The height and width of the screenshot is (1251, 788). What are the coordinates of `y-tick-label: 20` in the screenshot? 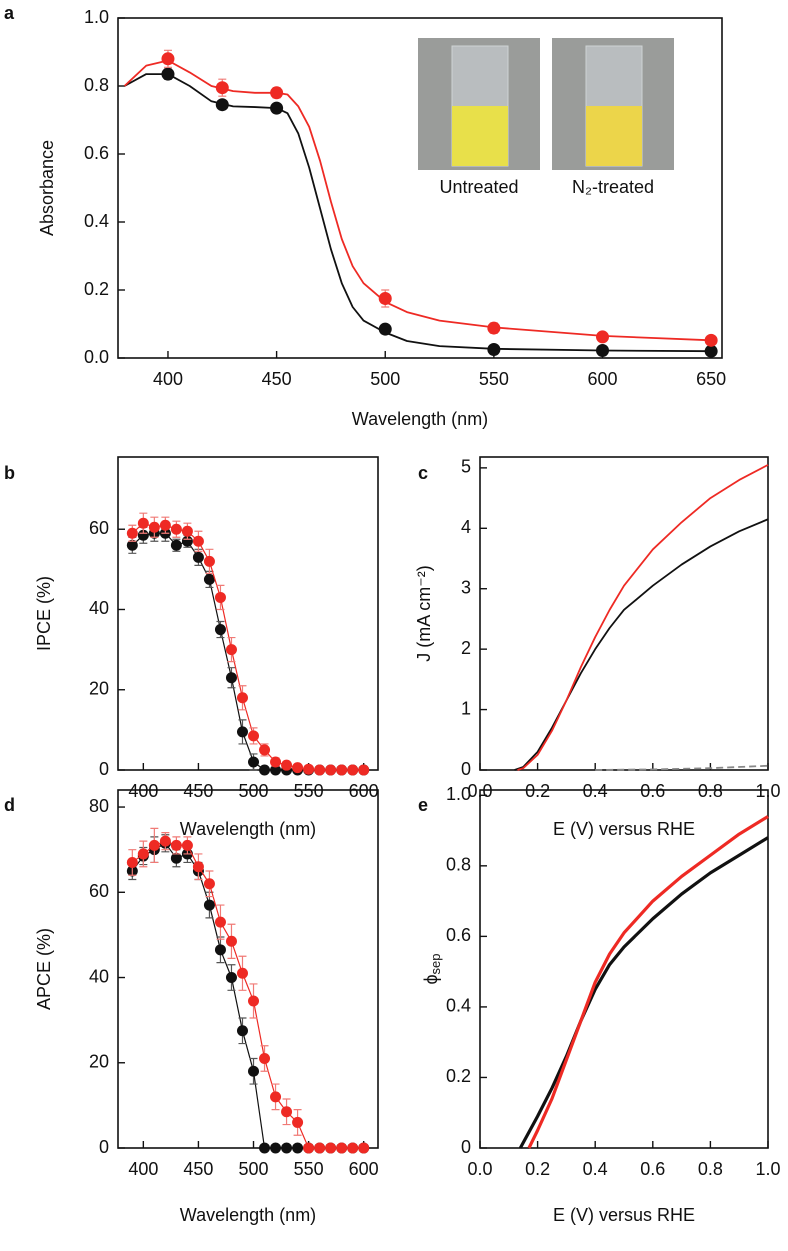 It's located at (99, 1062).